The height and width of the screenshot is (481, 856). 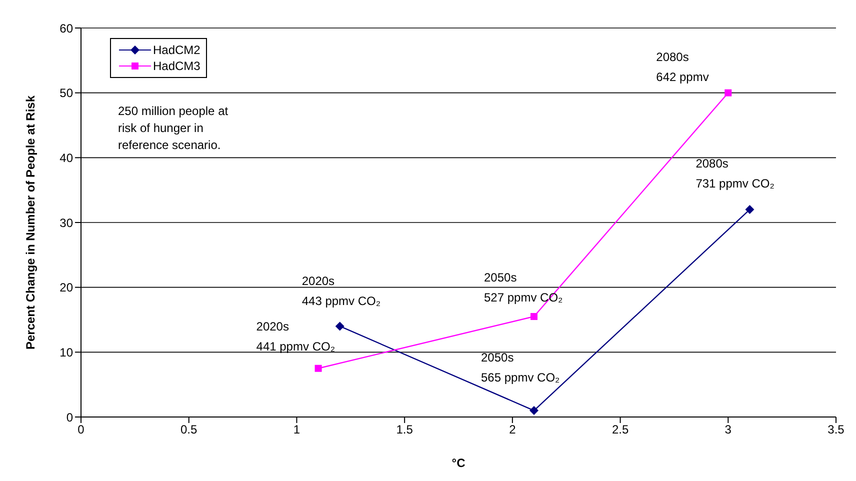 I want to click on annotation: 2020s 443 ppmv CO₂, so click(x=341, y=291).